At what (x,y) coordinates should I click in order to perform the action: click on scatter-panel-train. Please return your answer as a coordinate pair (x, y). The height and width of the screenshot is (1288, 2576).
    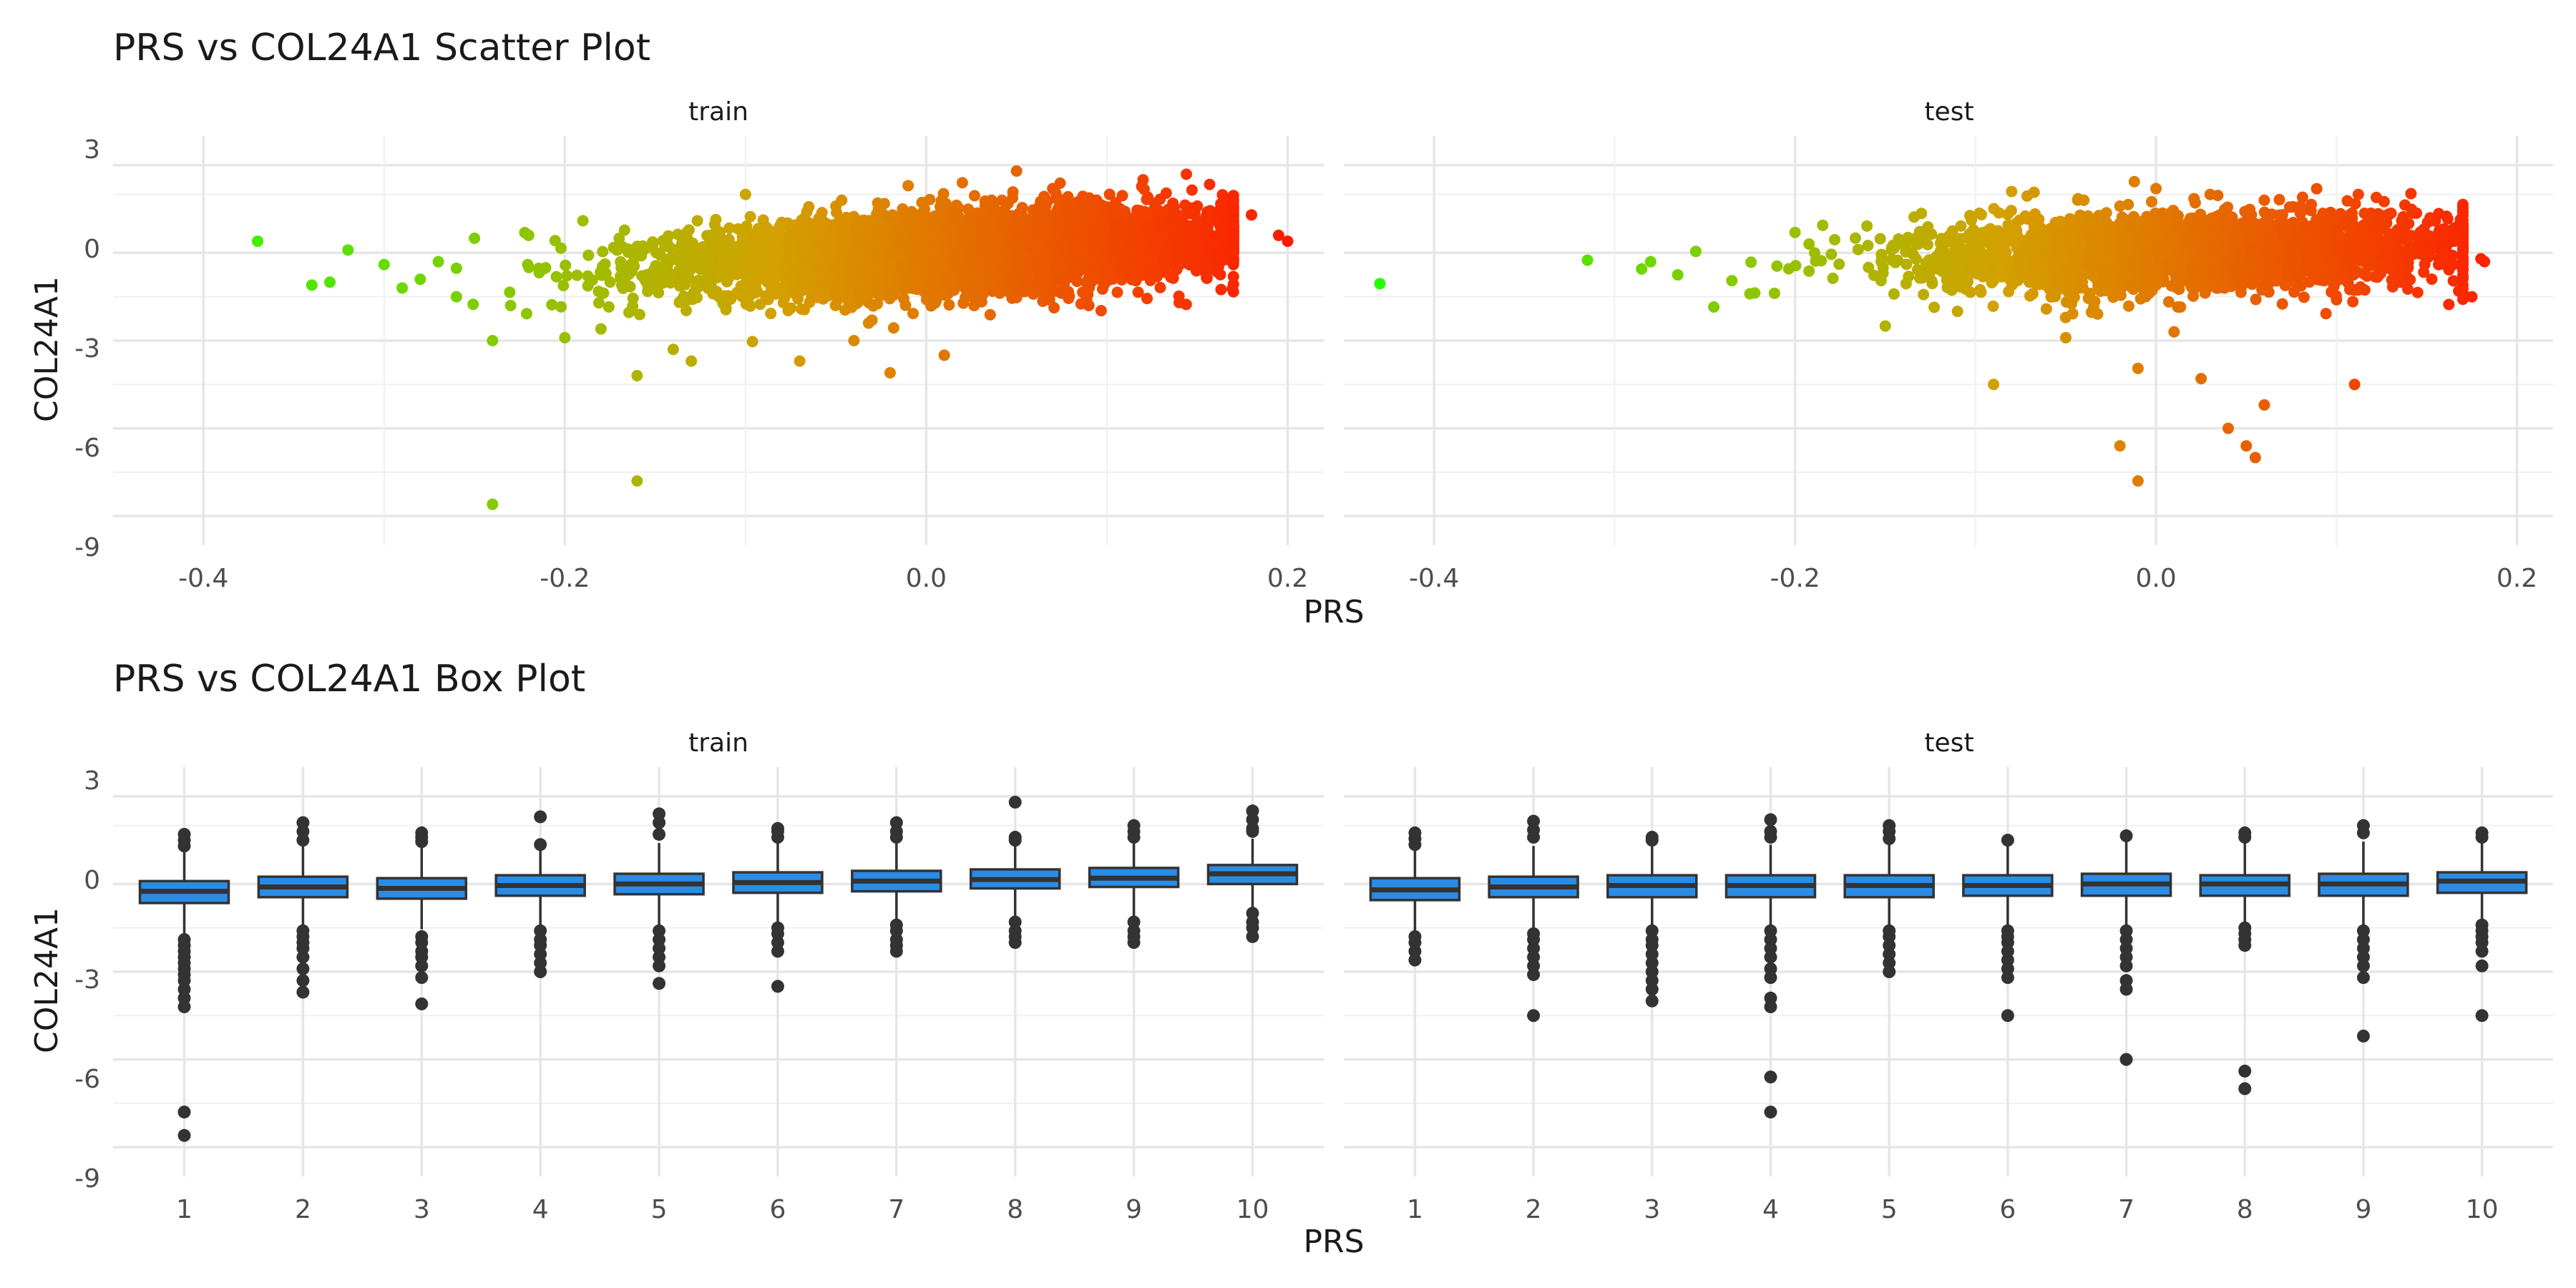
    Looking at the image, I should click on (718, 340).